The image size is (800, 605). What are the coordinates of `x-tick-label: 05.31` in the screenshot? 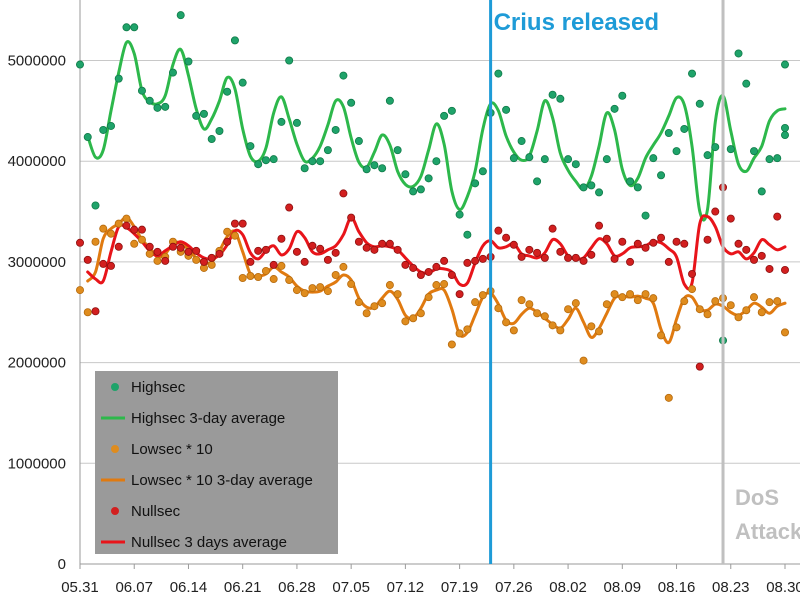 It's located at (80, 587).